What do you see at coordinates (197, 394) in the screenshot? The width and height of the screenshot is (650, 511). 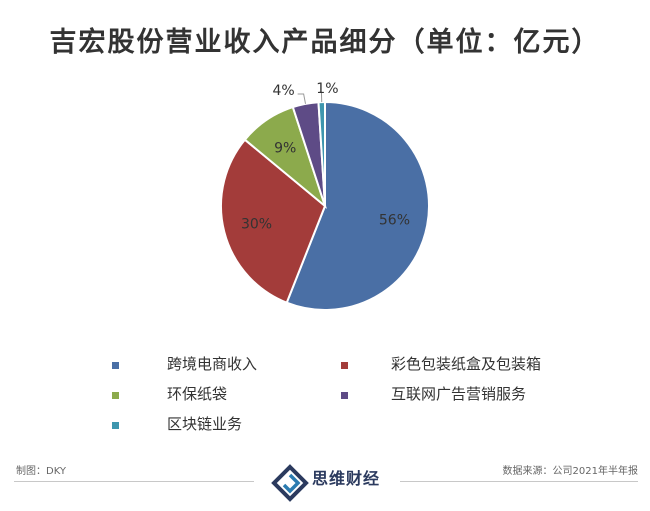 I see `legend-entry: 环保纸袋` at bounding box center [197, 394].